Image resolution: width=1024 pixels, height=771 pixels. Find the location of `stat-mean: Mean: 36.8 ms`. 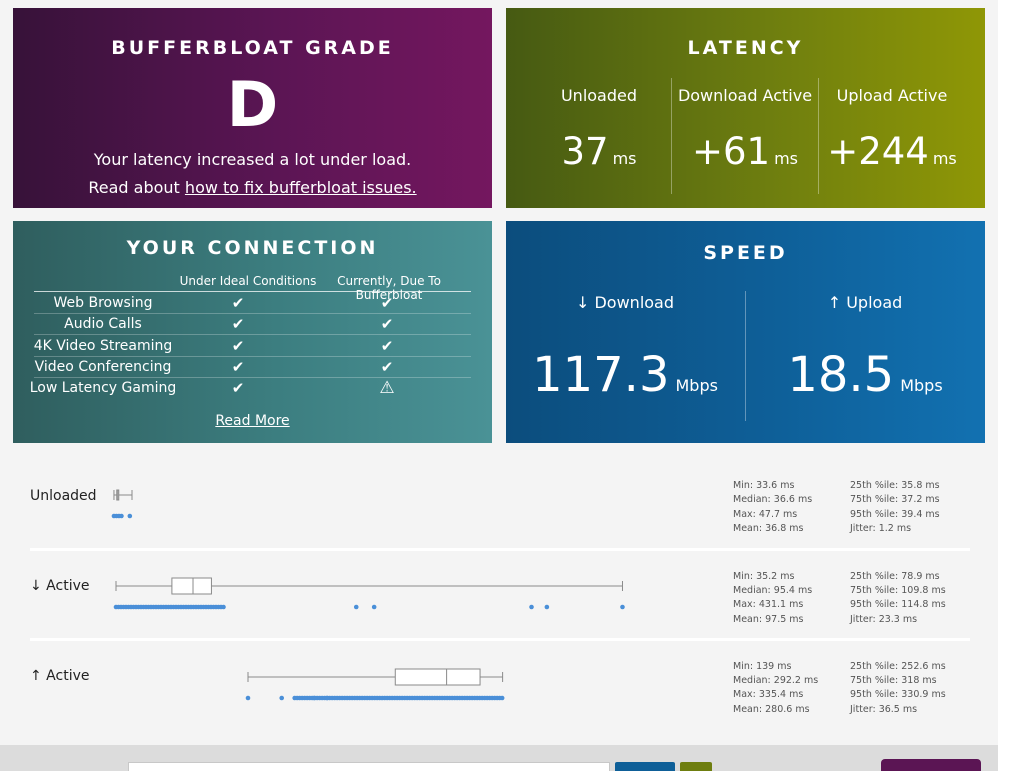

stat-mean: Mean: 36.8 ms is located at coordinates (768, 528).